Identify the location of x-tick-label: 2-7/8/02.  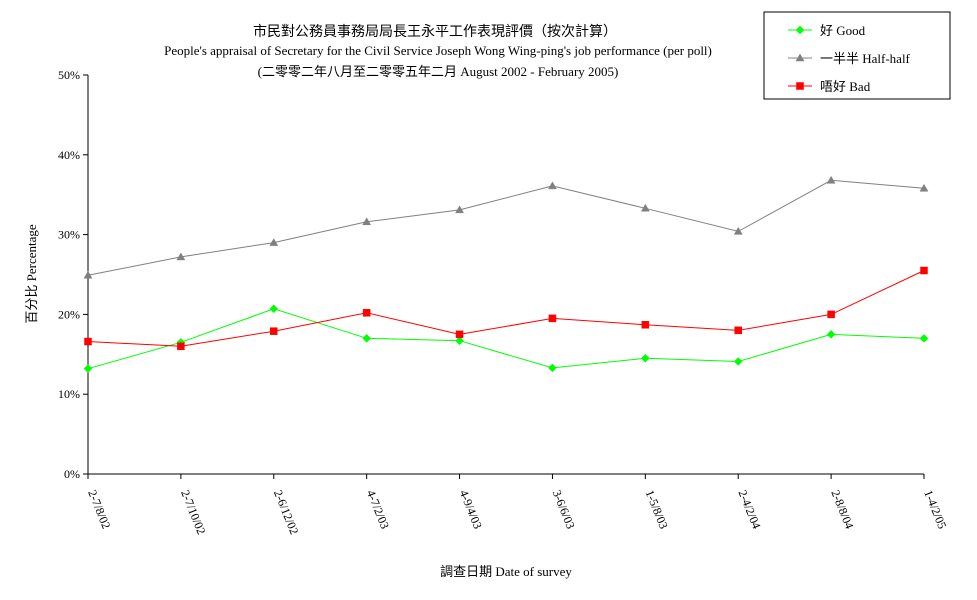
(99, 509).